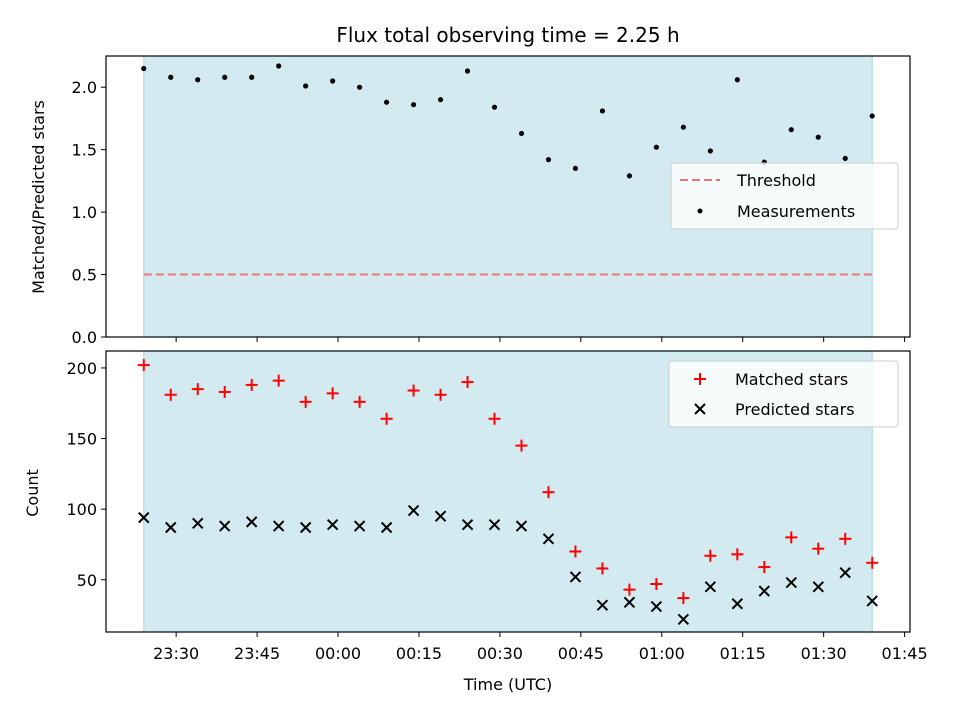 The image size is (960, 720). I want to click on x-tick-label: 23:45, so click(257, 653).